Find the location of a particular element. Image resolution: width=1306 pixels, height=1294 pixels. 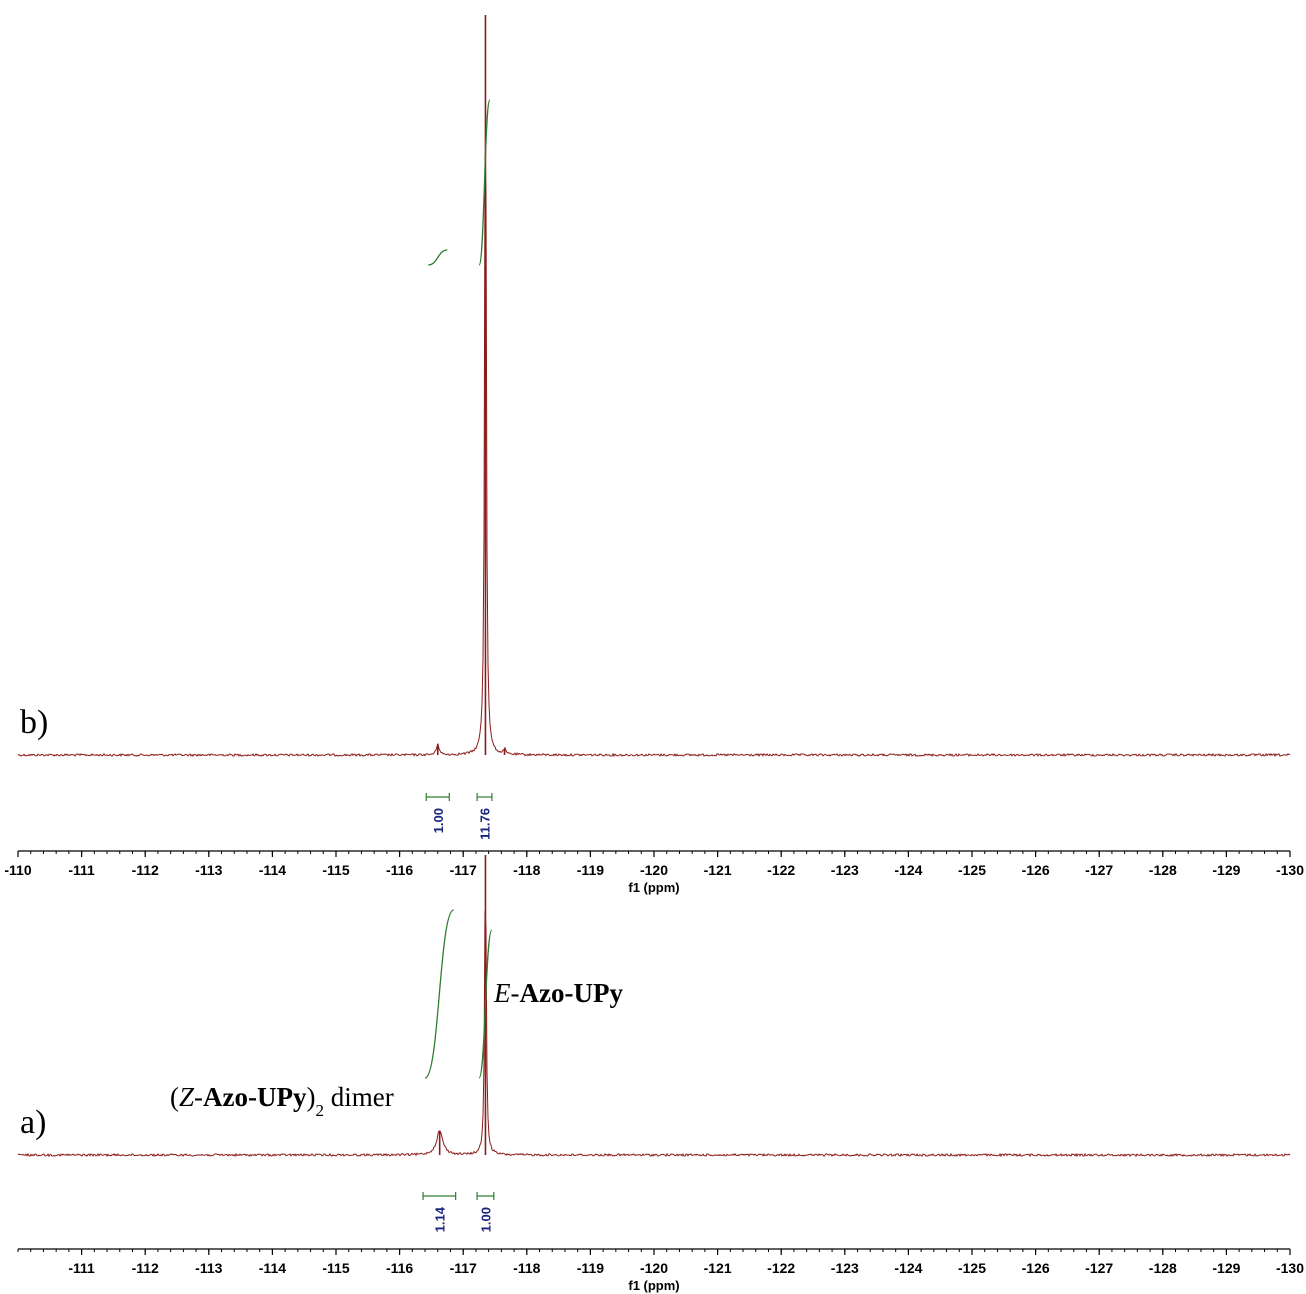

annotation-part: ) is located at coordinates (311, 1097).